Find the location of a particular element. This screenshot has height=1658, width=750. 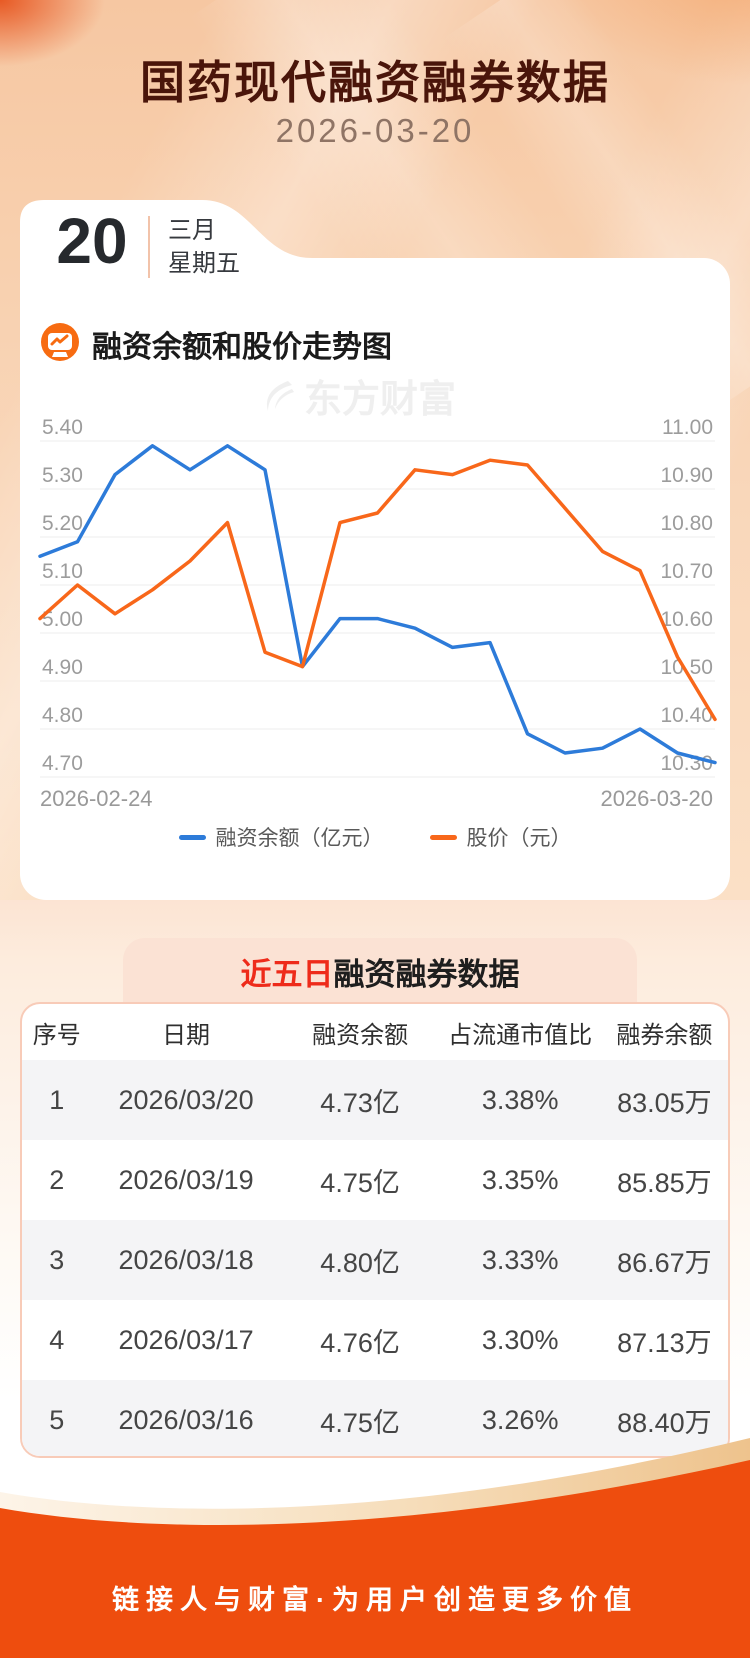

y-axis-tick-right: 10.50 is located at coordinates (686, 667).